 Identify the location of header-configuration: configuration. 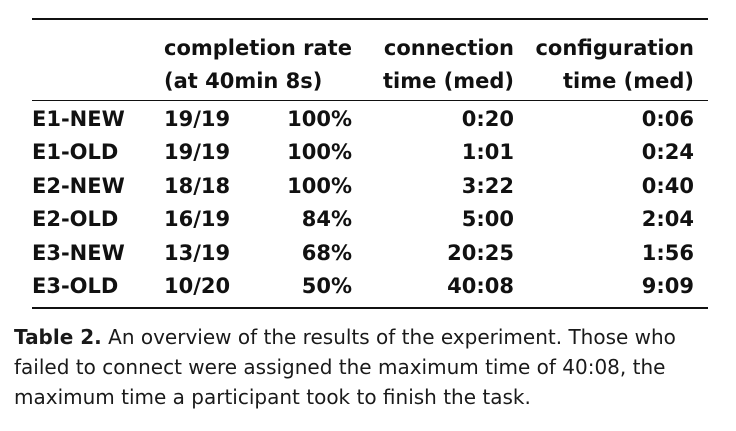
(614, 48).